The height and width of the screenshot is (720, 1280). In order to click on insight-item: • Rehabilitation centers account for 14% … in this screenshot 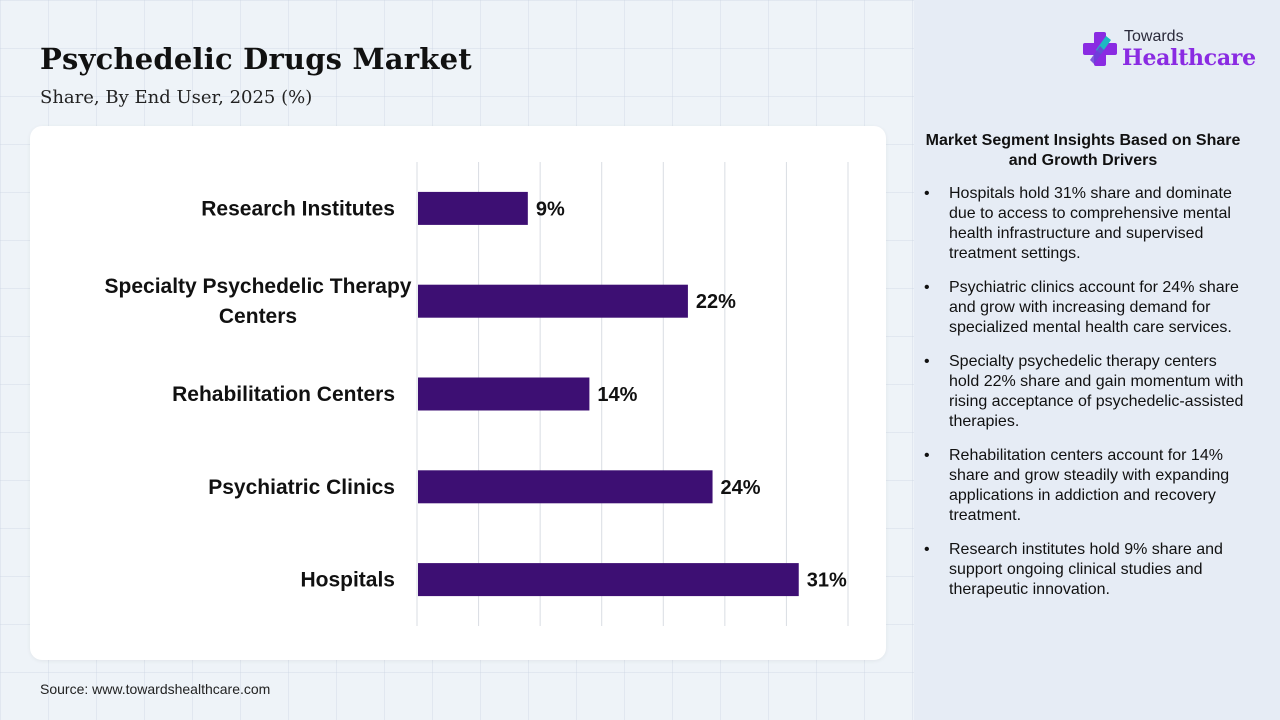, I will do `click(1085, 486)`.